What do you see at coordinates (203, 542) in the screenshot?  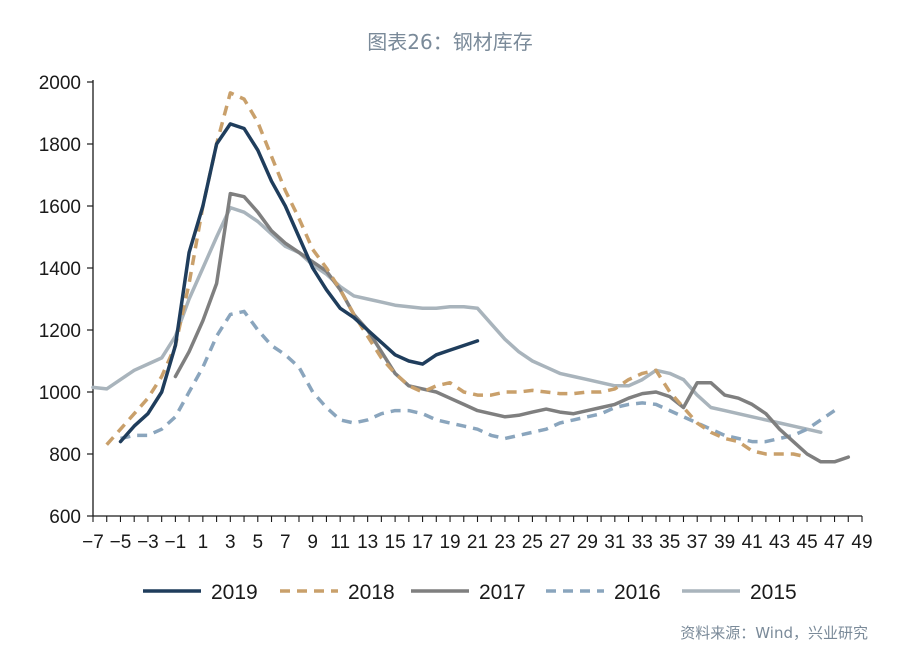 I see `x-tick-label: 1` at bounding box center [203, 542].